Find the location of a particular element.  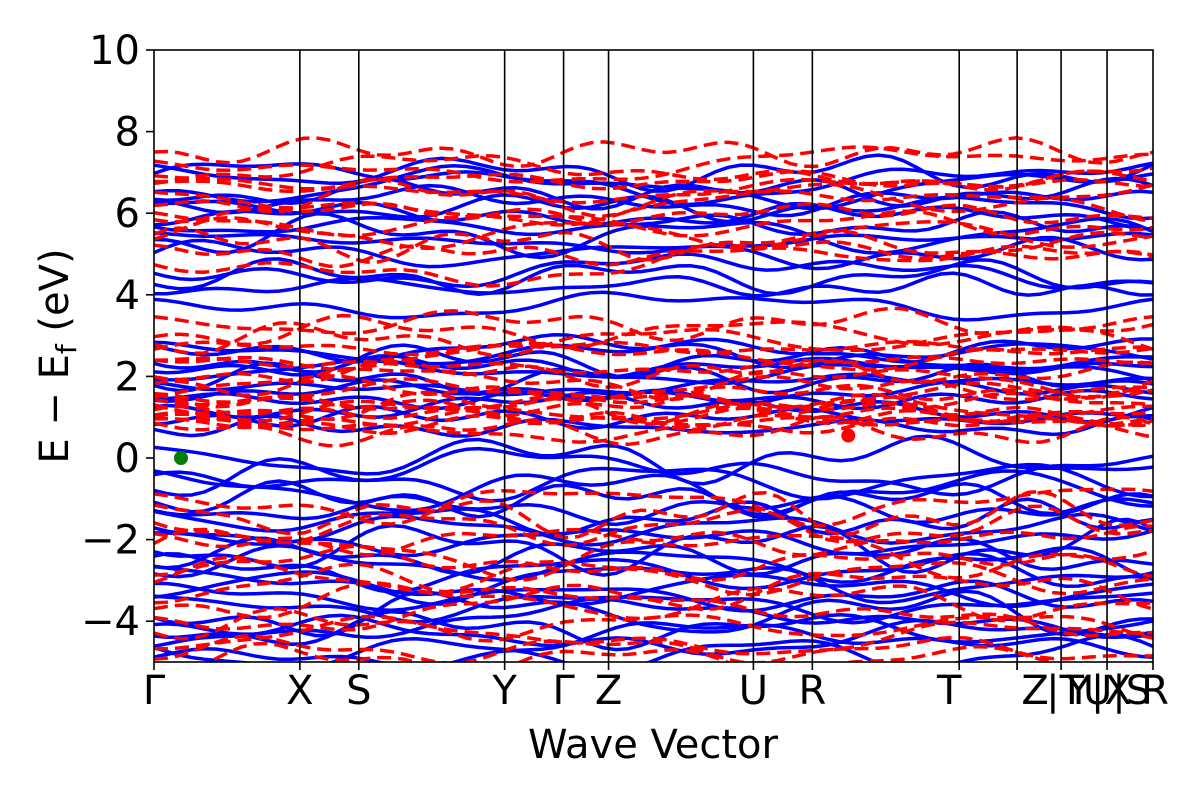

x-tick-label: T is located at coordinates (949, 691).